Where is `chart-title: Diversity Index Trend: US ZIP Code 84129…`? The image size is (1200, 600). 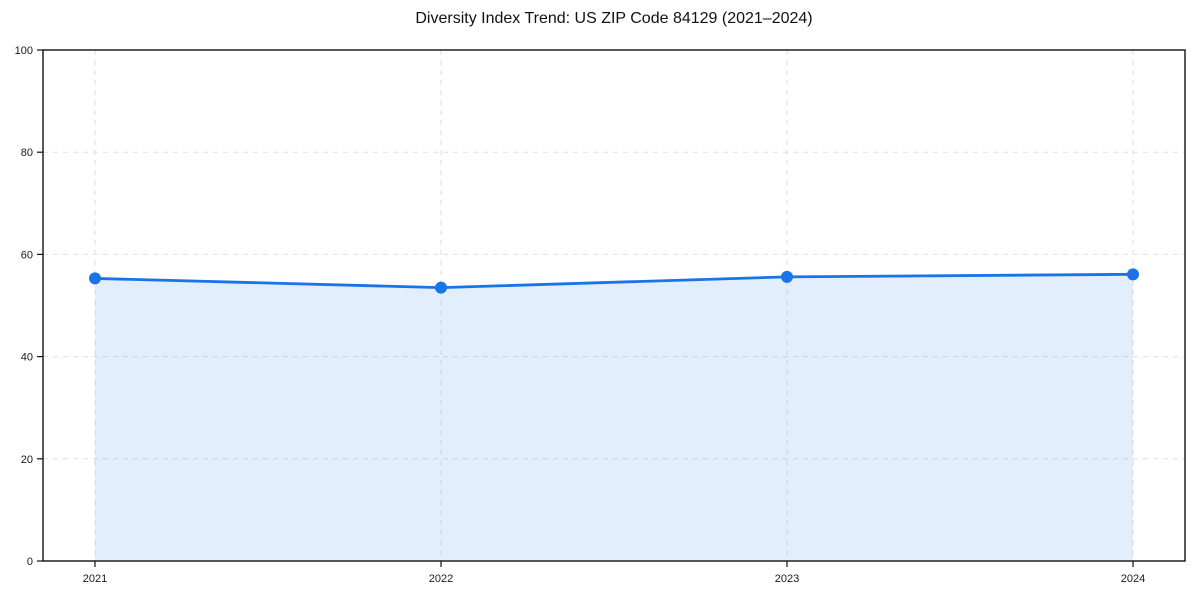
chart-title: Diversity Index Trend: US ZIP Code 84129… is located at coordinates (614, 18).